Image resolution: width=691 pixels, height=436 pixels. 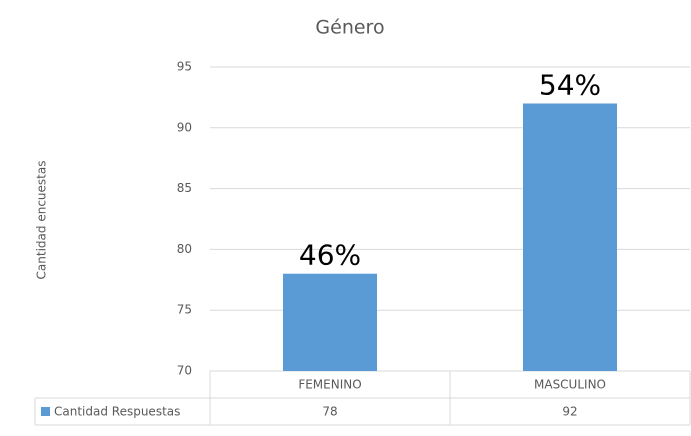 What do you see at coordinates (45, 411) in the screenshot?
I see `legend-swatch` at bounding box center [45, 411].